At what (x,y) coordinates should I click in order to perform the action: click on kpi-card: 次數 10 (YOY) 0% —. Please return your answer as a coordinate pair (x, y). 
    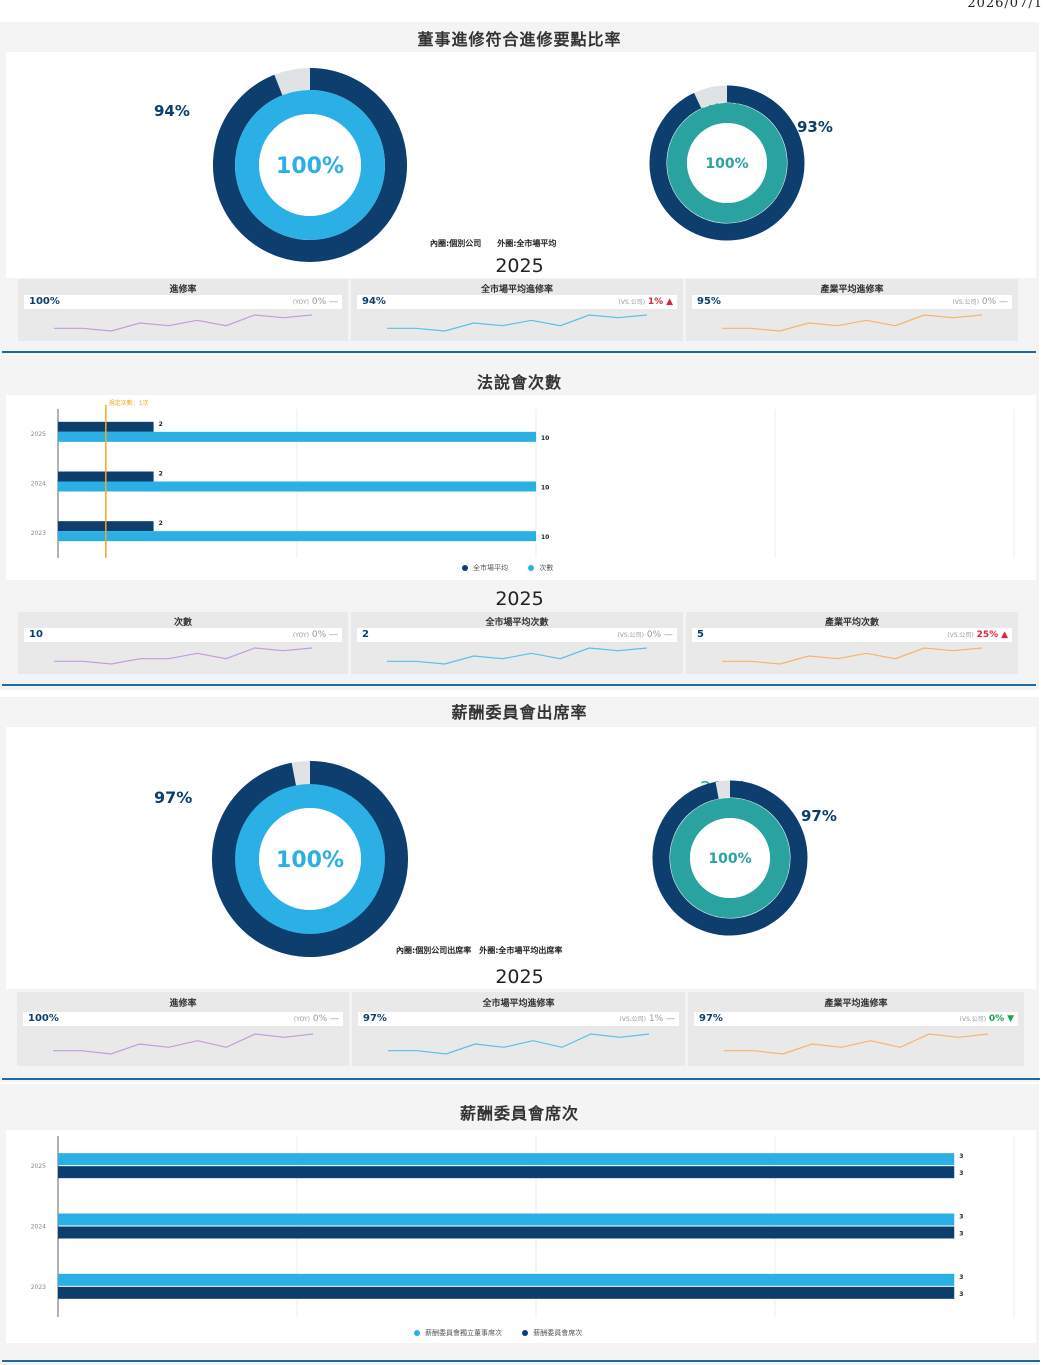
    Looking at the image, I should click on (183, 643).